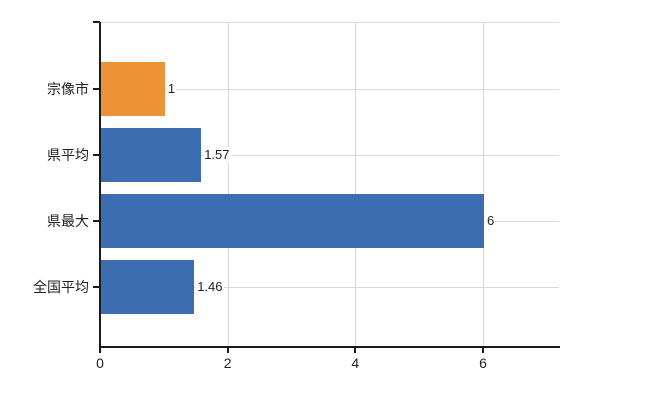  What do you see at coordinates (68, 89) in the screenshot?
I see `category-label: 宗像市` at bounding box center [68, 89].